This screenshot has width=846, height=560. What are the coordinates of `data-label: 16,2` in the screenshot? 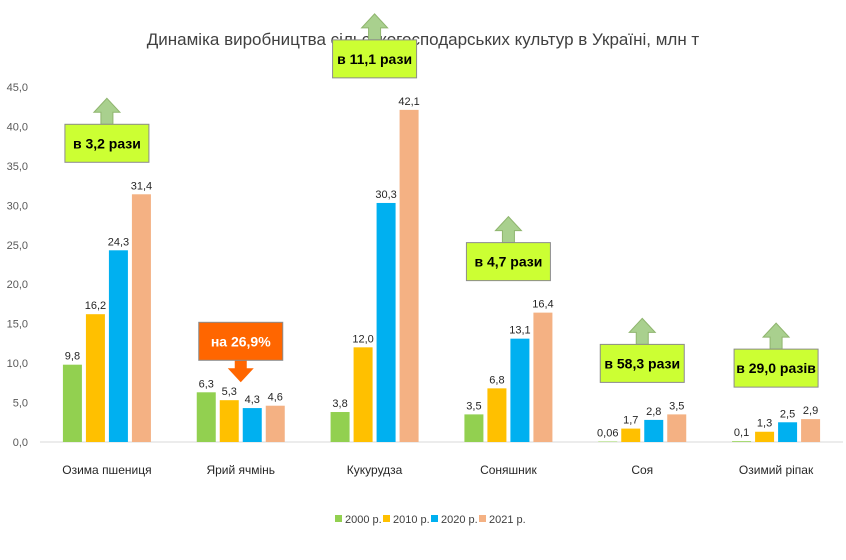 It's located at (95, 306).